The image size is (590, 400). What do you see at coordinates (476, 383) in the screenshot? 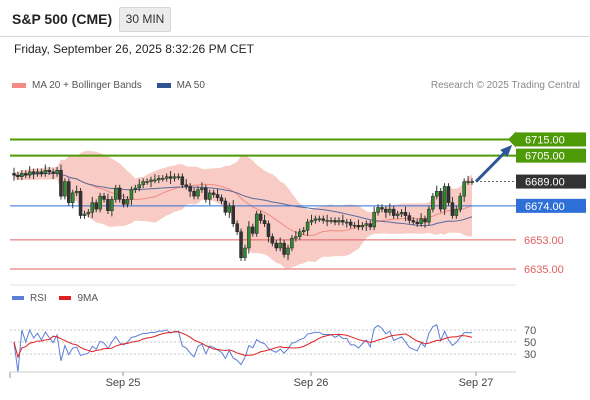
I see `time-axis-label: Sep 27` at bounding box center [476, 383].